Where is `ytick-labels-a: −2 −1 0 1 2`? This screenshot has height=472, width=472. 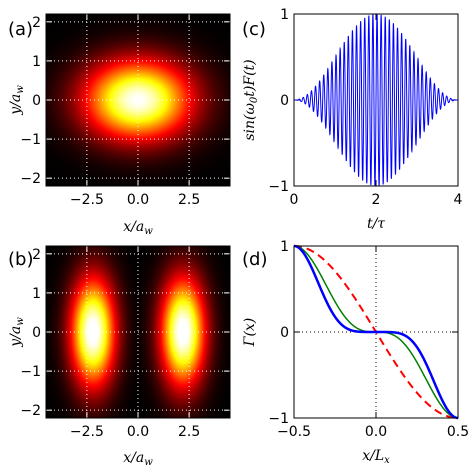
ytick-labels-a: −2 −1 0 1 2 is located at coordinates (30, 101).